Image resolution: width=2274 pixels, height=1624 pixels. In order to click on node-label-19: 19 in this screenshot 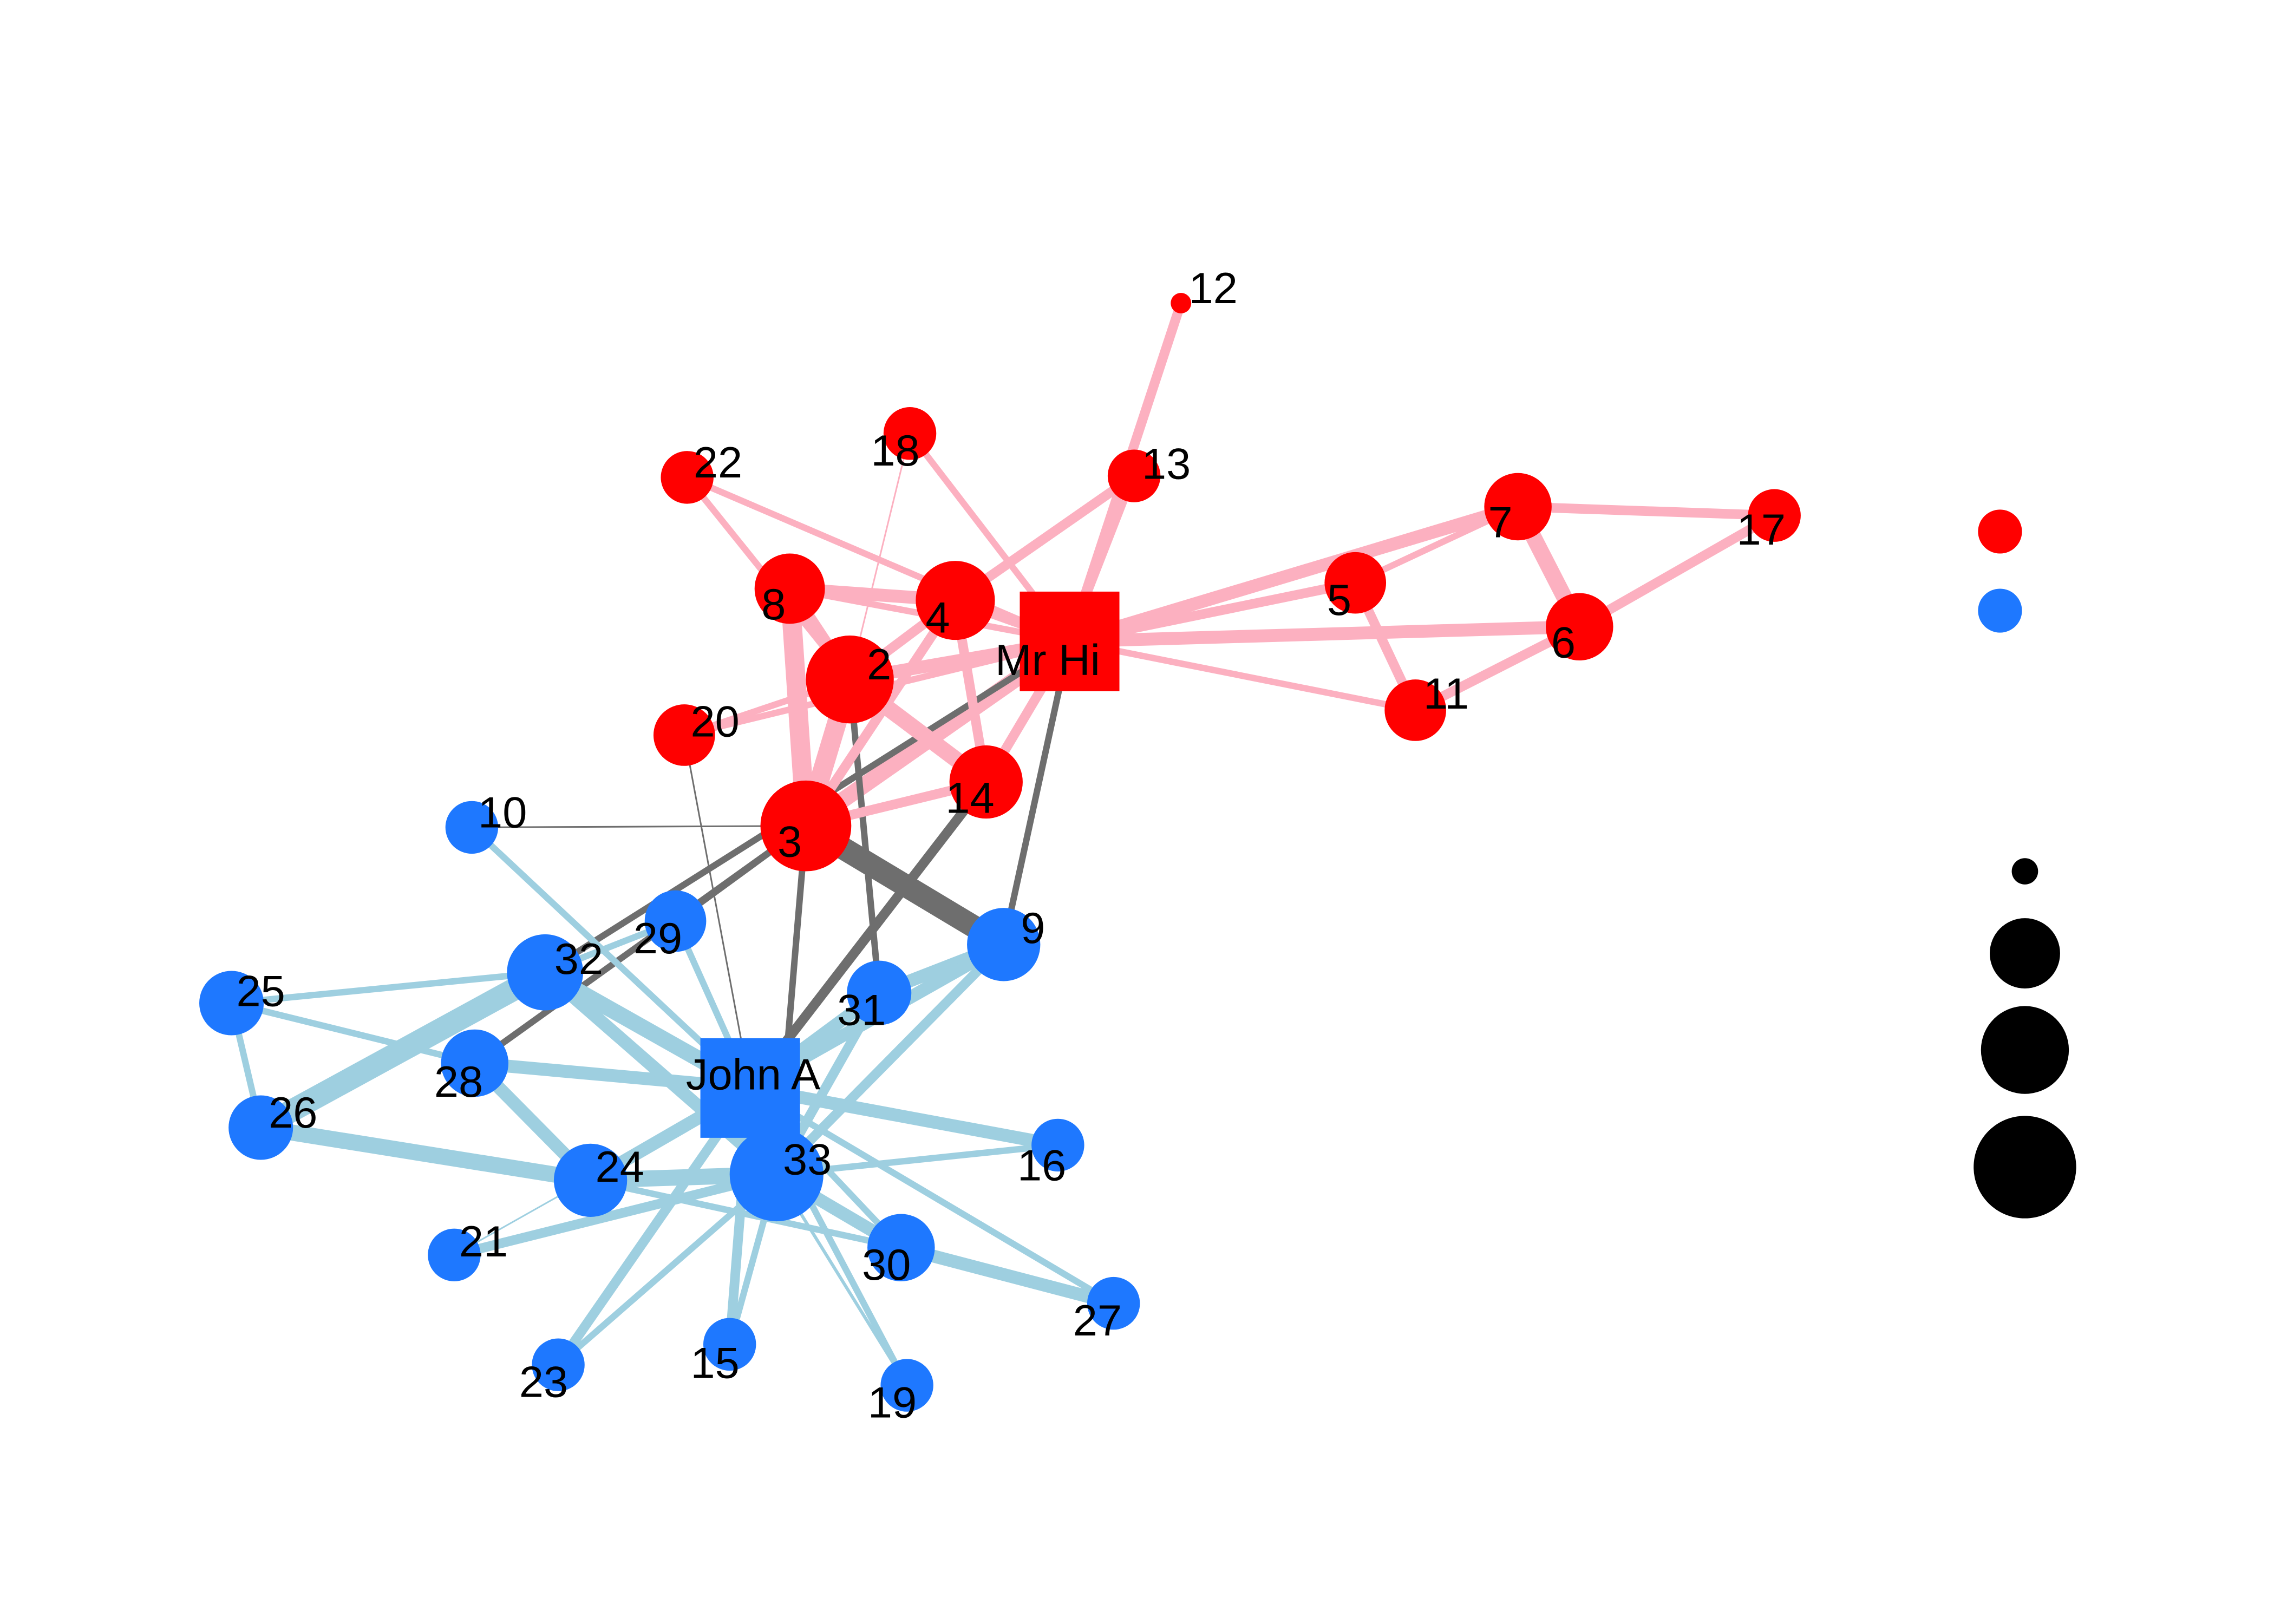, I will do `click(893, 1403)`.